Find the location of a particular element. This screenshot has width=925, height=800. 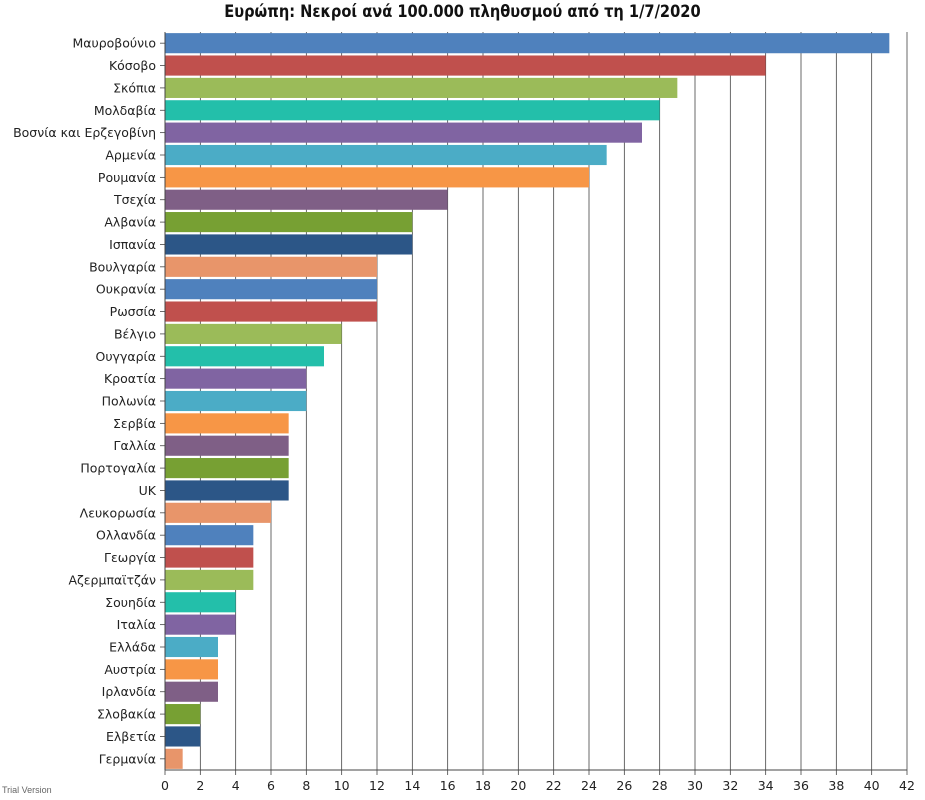

category-label: Σκόπια is located at coordinates (134, 87).